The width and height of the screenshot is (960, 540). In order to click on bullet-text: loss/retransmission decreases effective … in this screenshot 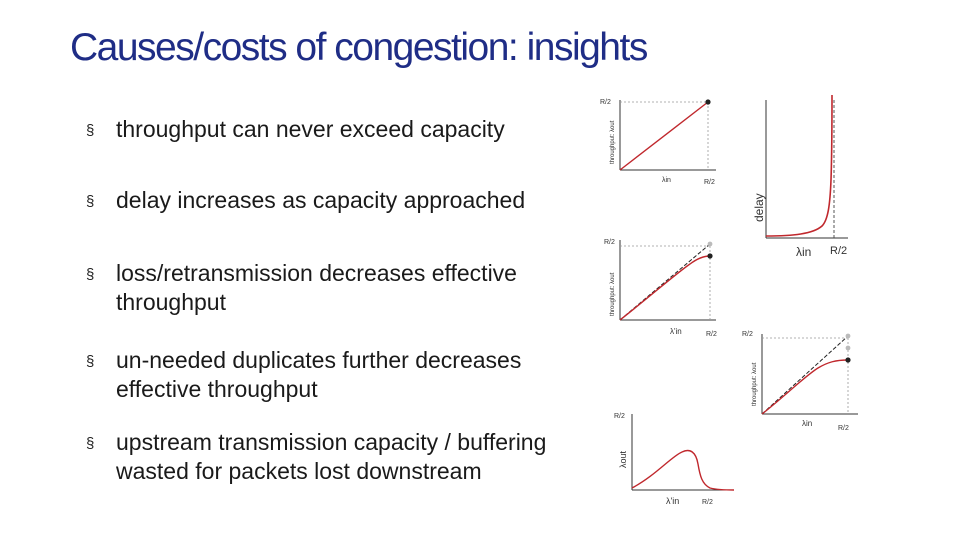, I will do `click(316, 287)`.